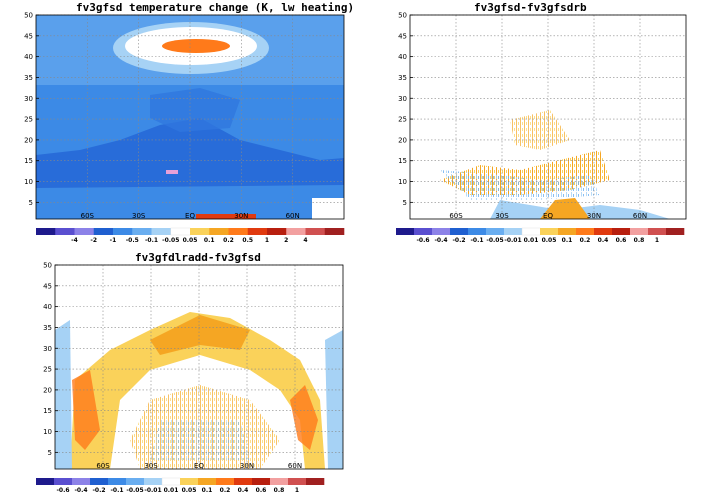 The image size is (720, 500). I want to click on cb1-label: 0.5, so click(247, 240).